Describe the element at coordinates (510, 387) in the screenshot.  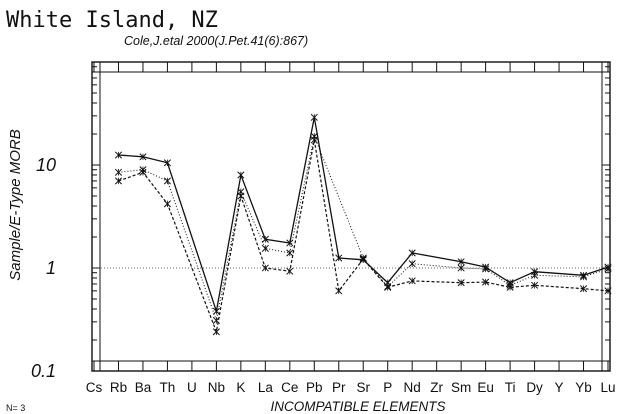
I see `x-tick-label: Ti` at that location.